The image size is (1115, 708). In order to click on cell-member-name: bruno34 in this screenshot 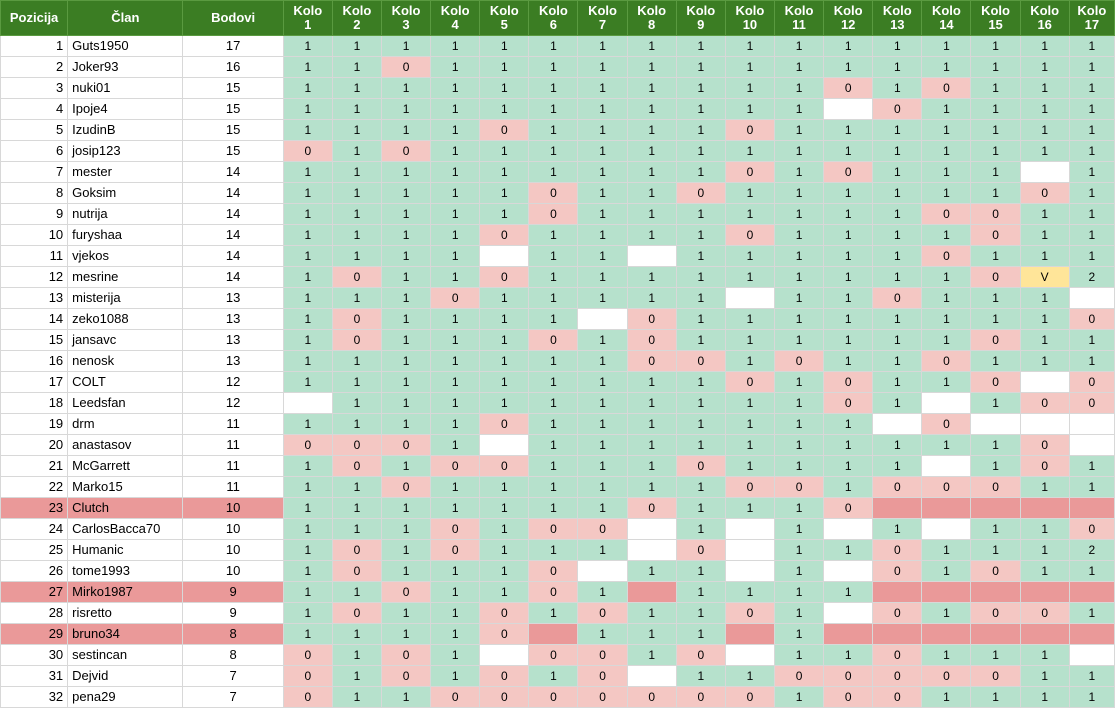, I will do `click(125, 634)`.